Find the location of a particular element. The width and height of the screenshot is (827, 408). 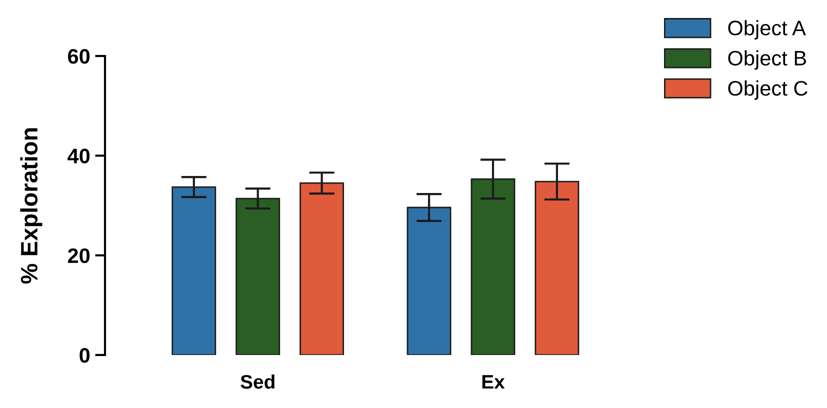

y-tick-label: 20 is located at coordinates (79, 256).